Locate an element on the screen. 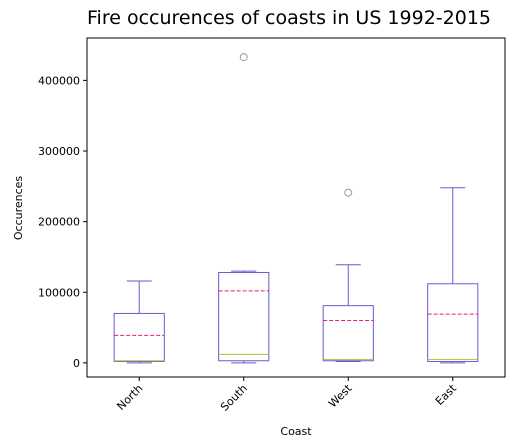 Image resolution: width=532 pixels, height=446 pixels. x-tick-label: West is located at coordinates (340, 395).